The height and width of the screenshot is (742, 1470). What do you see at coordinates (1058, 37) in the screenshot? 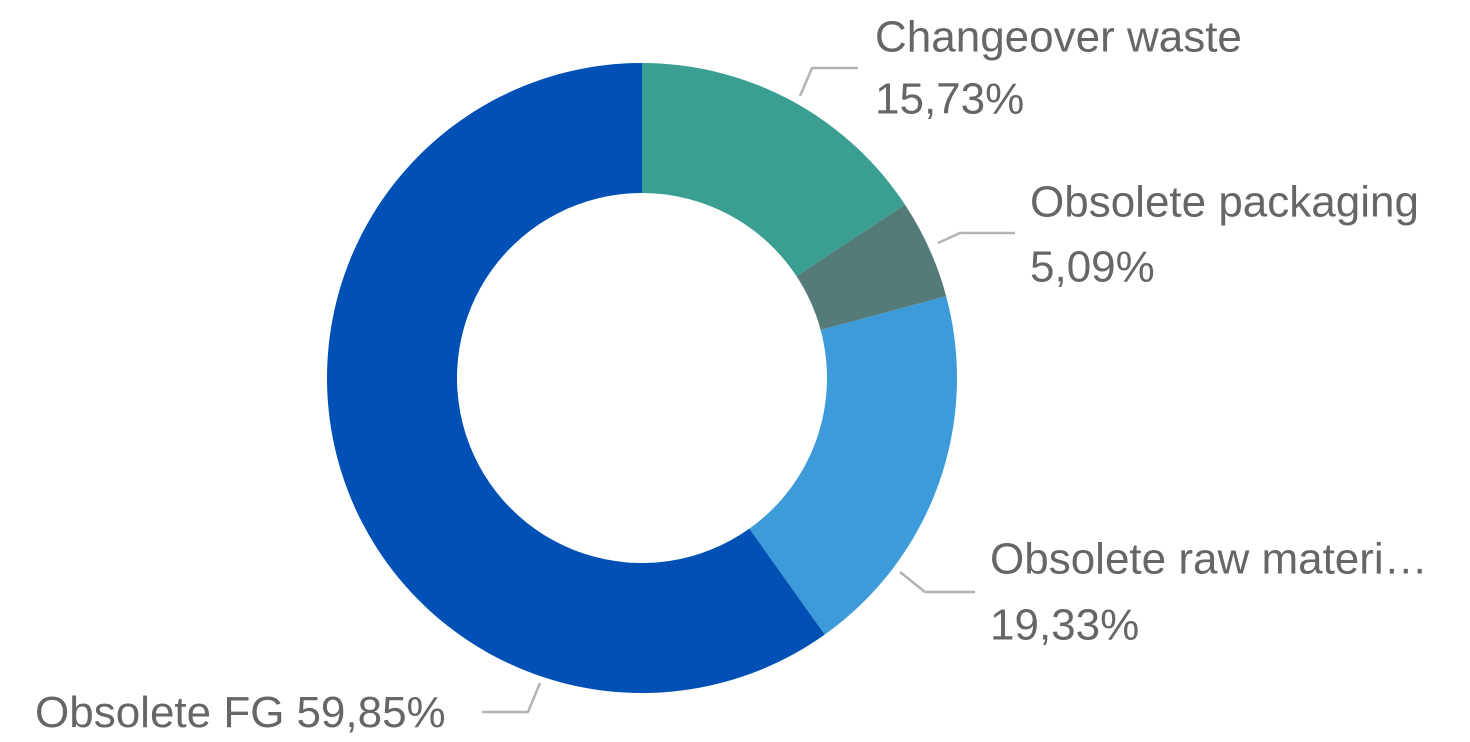
I see `slice-label: Changeover waste` at bounding box center [1058, 37].